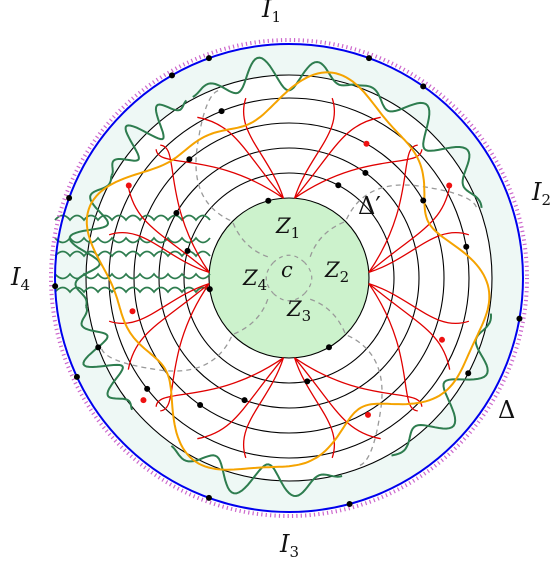 This screenshot has height=567, width=553. I want to click on label-c: c, so click(287, 270).